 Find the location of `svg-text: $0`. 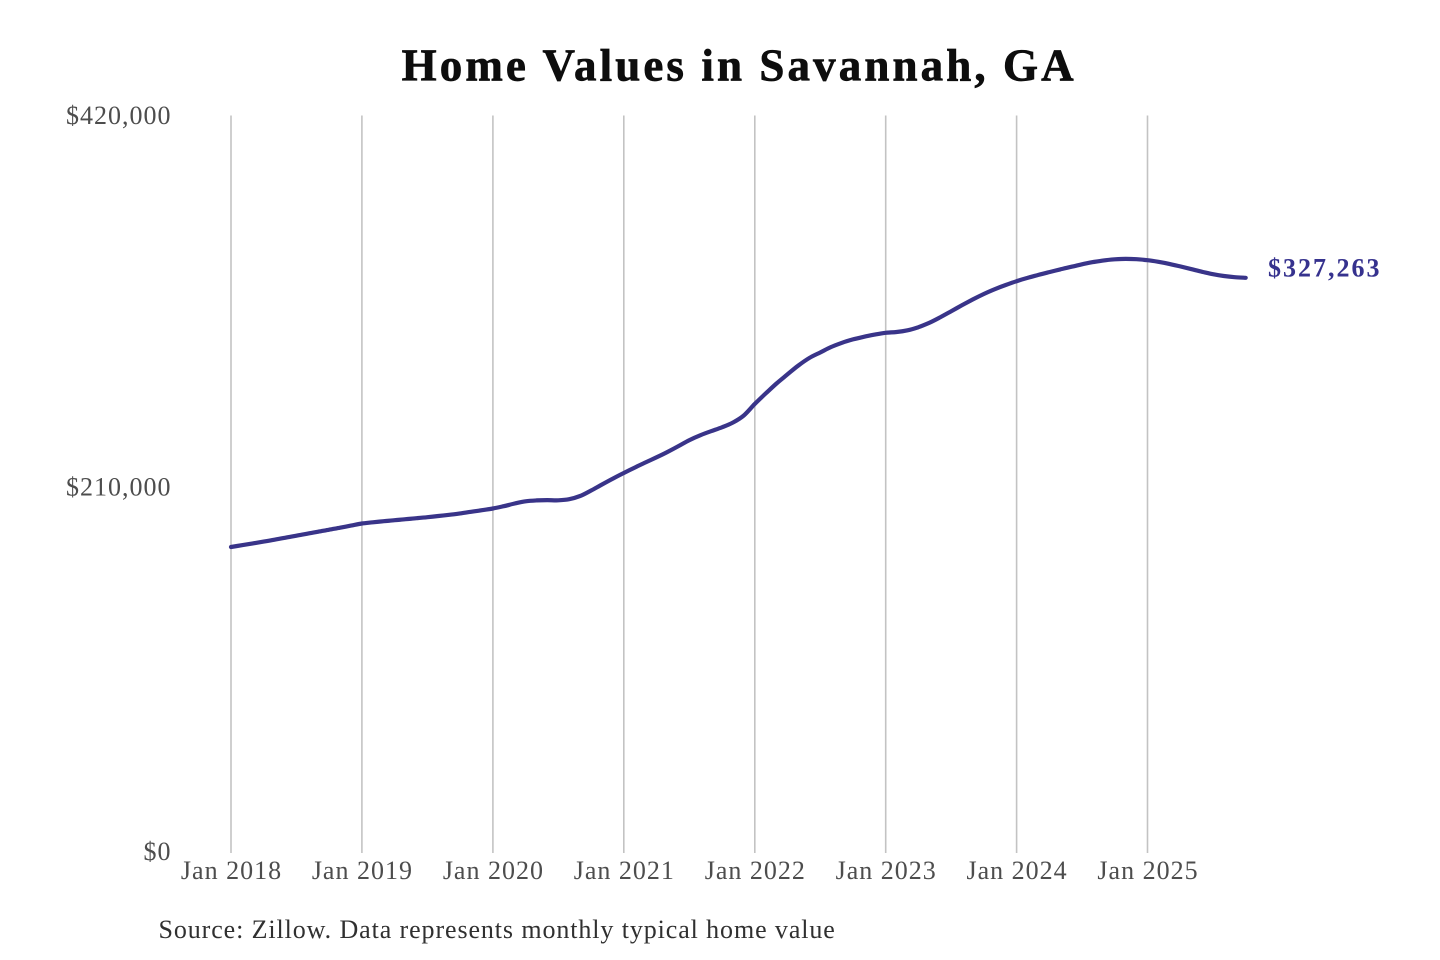

svg-text: $0 is located at coordinates (158, 851).